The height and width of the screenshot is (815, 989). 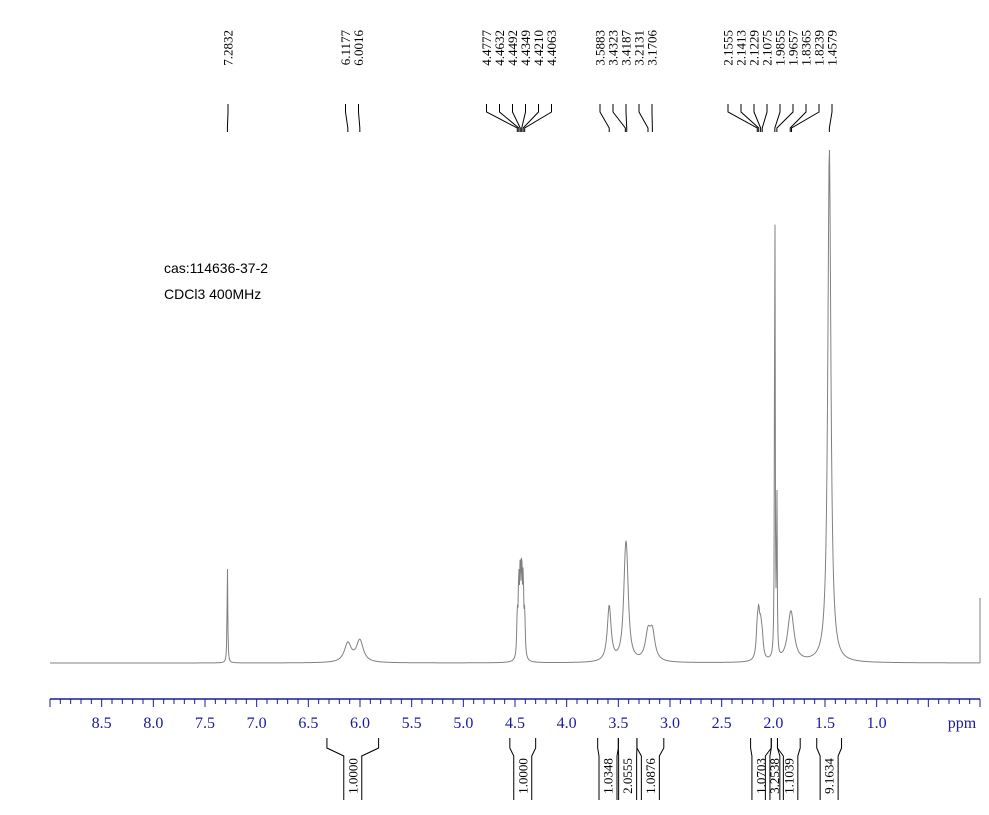 What do you see at coordinates (551, 48) in the screenshot?
I see `peak-label-text: 4.4063` at bounding box center [551, 48].